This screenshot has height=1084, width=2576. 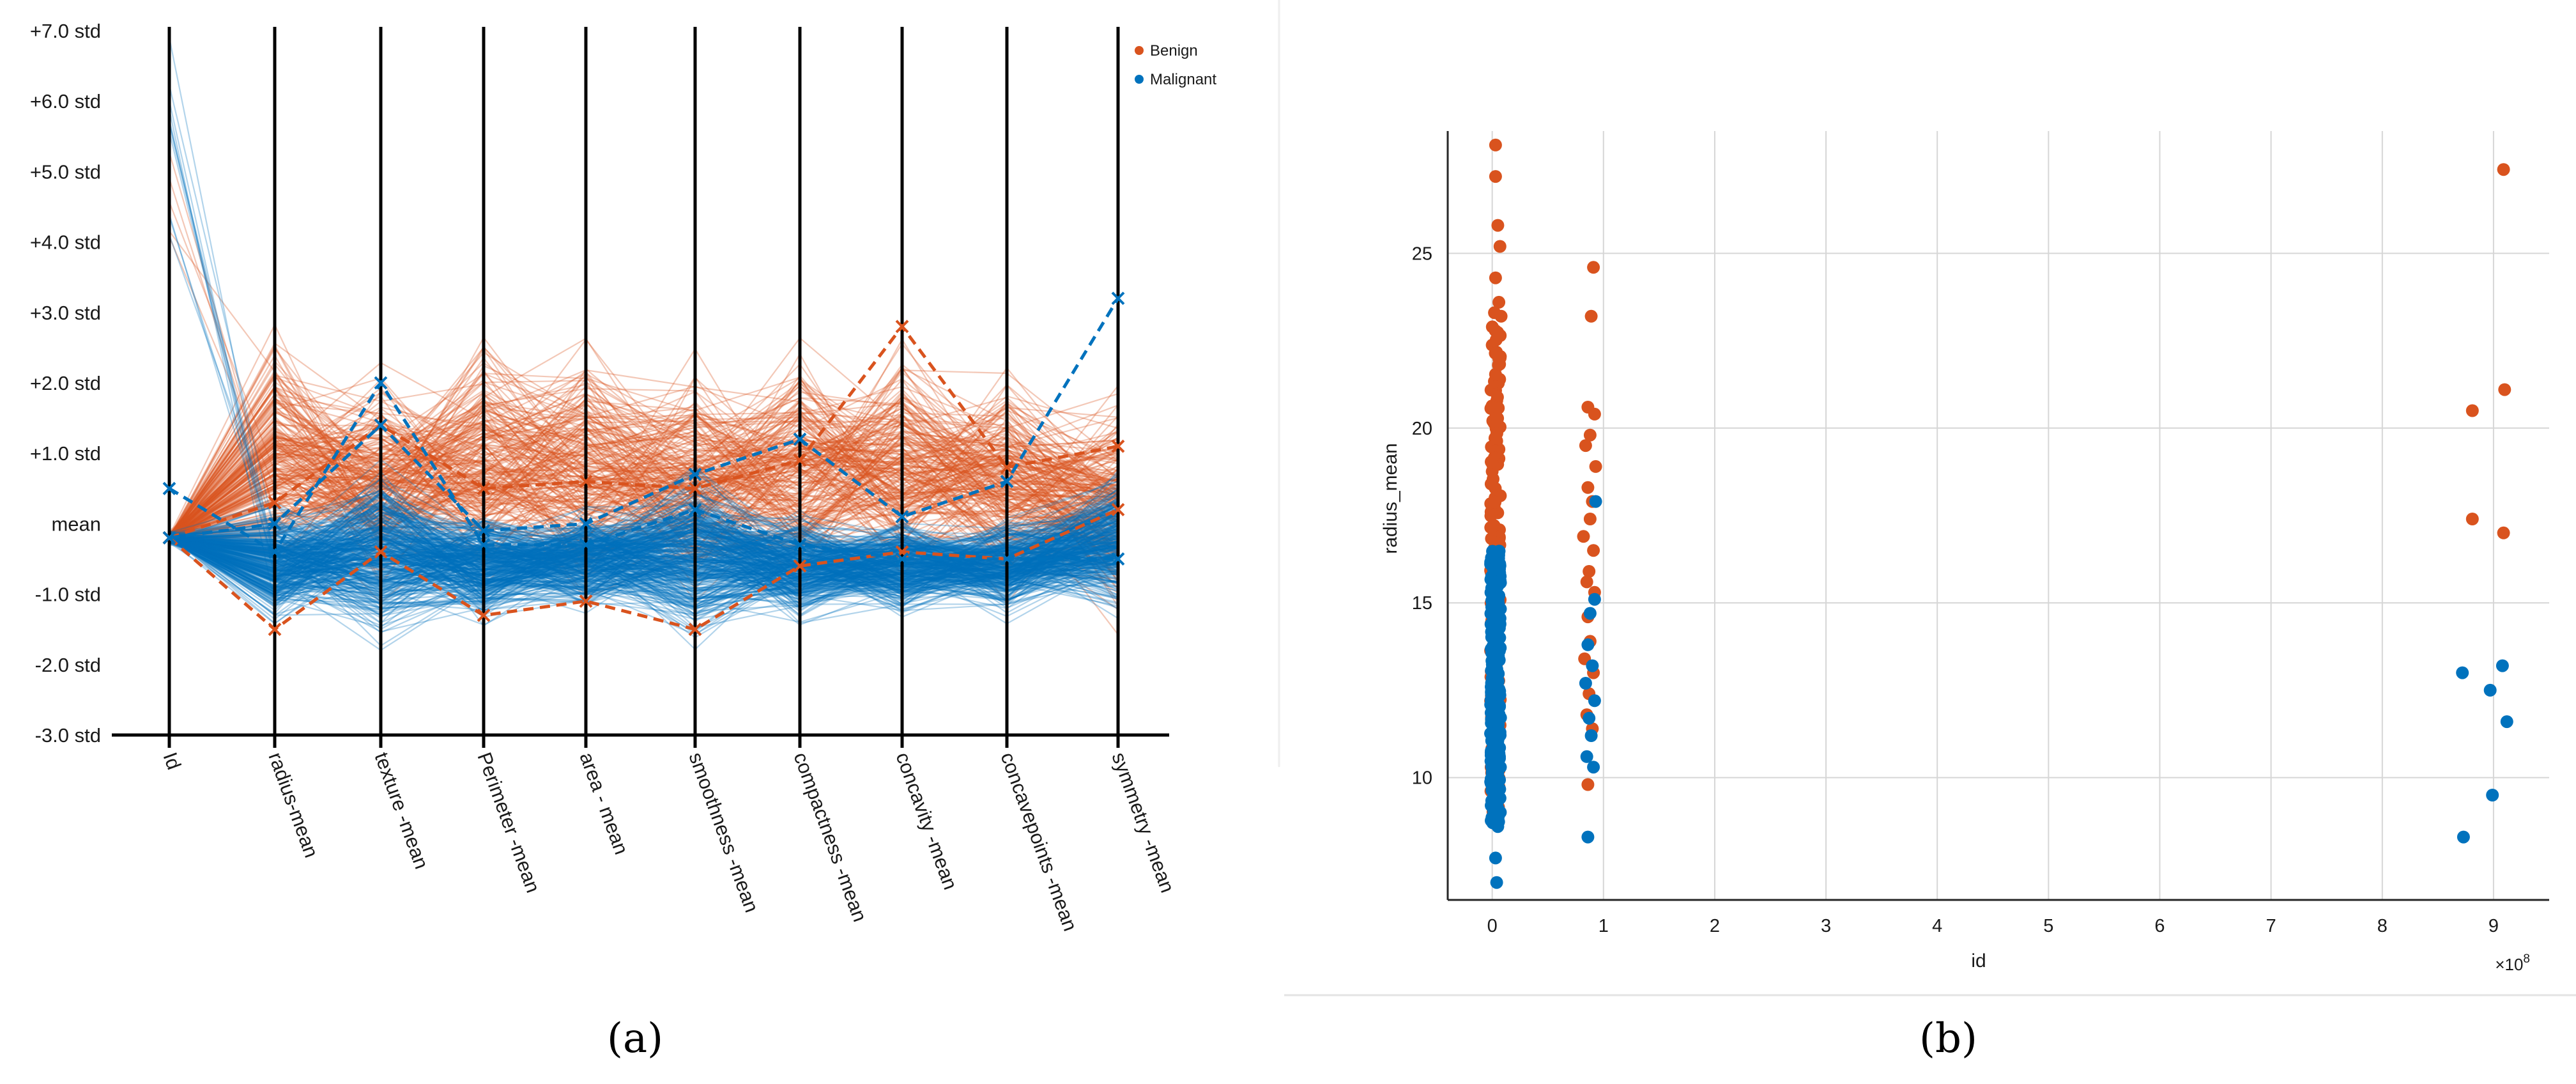 I want to click on y-tick-label: +2.0 std, so click(x=65, y=383).